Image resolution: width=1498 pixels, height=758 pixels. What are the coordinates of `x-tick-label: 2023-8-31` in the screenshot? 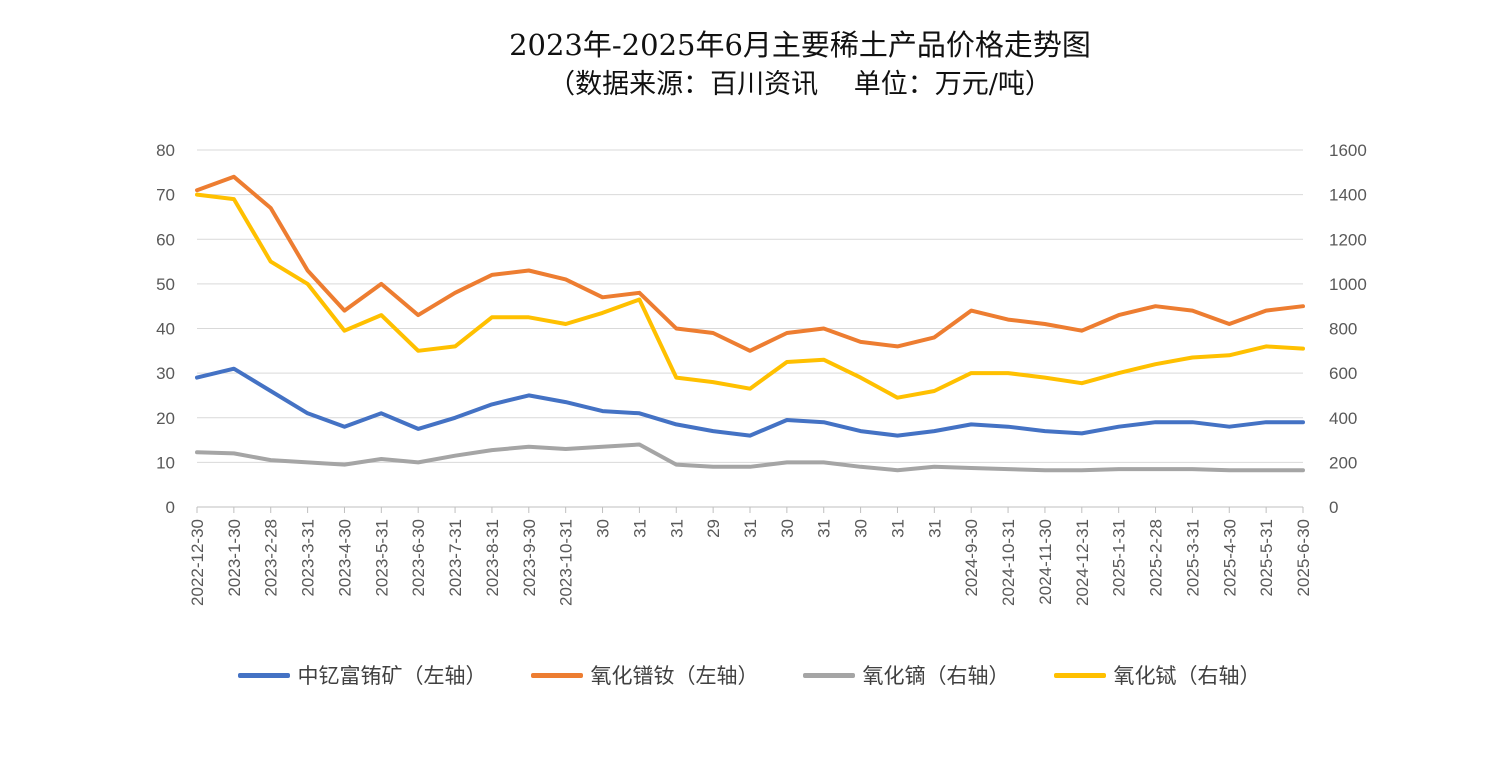 It's located at (492, 558).